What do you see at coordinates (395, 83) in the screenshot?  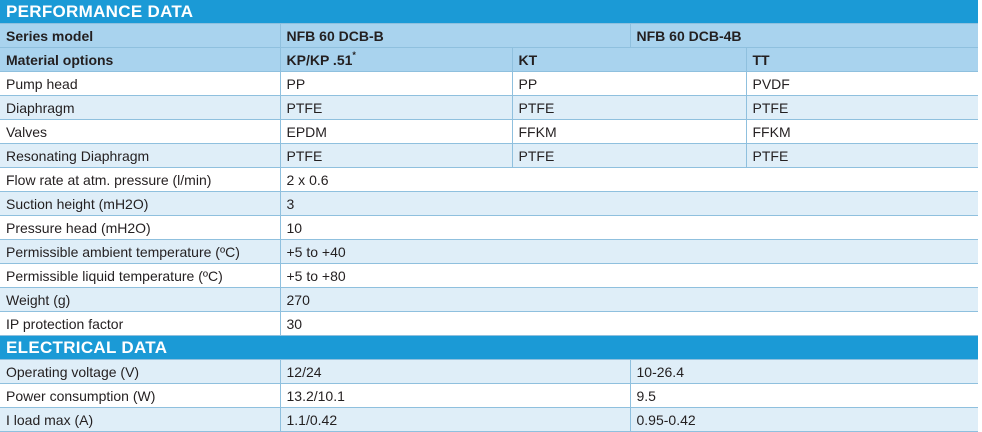 I see `material-value-kp: PP` at bounding box center [395, 83].